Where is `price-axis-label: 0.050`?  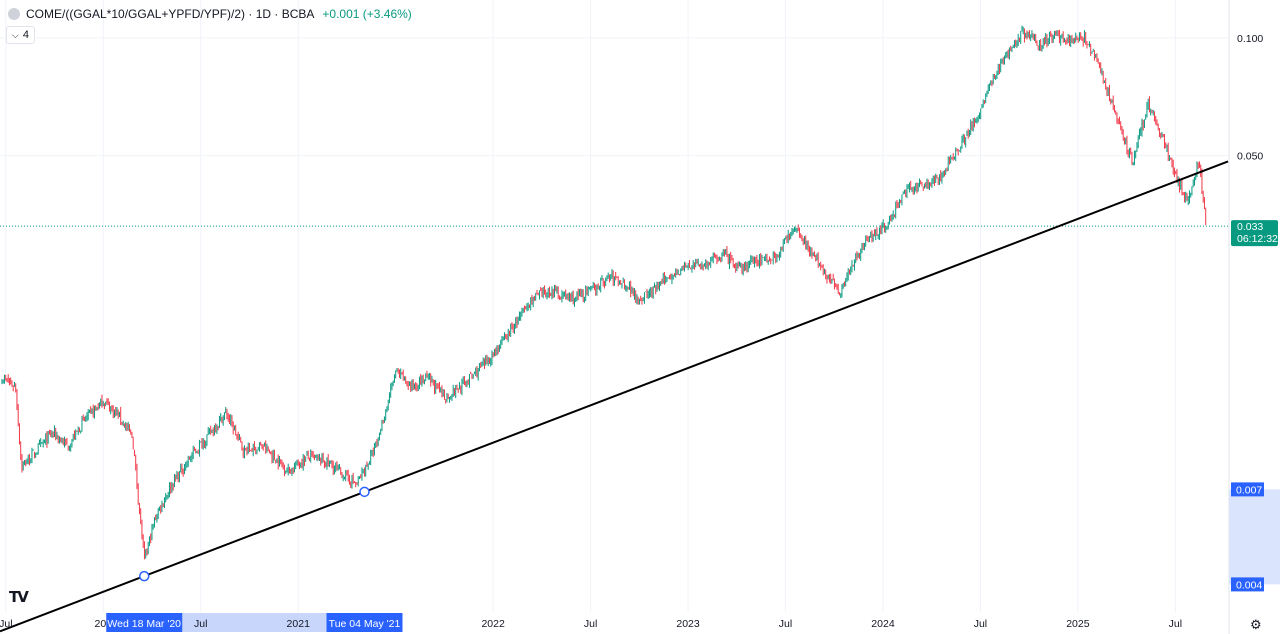
price-axis-label: 0.050 is located at coordinates (1250, 157).